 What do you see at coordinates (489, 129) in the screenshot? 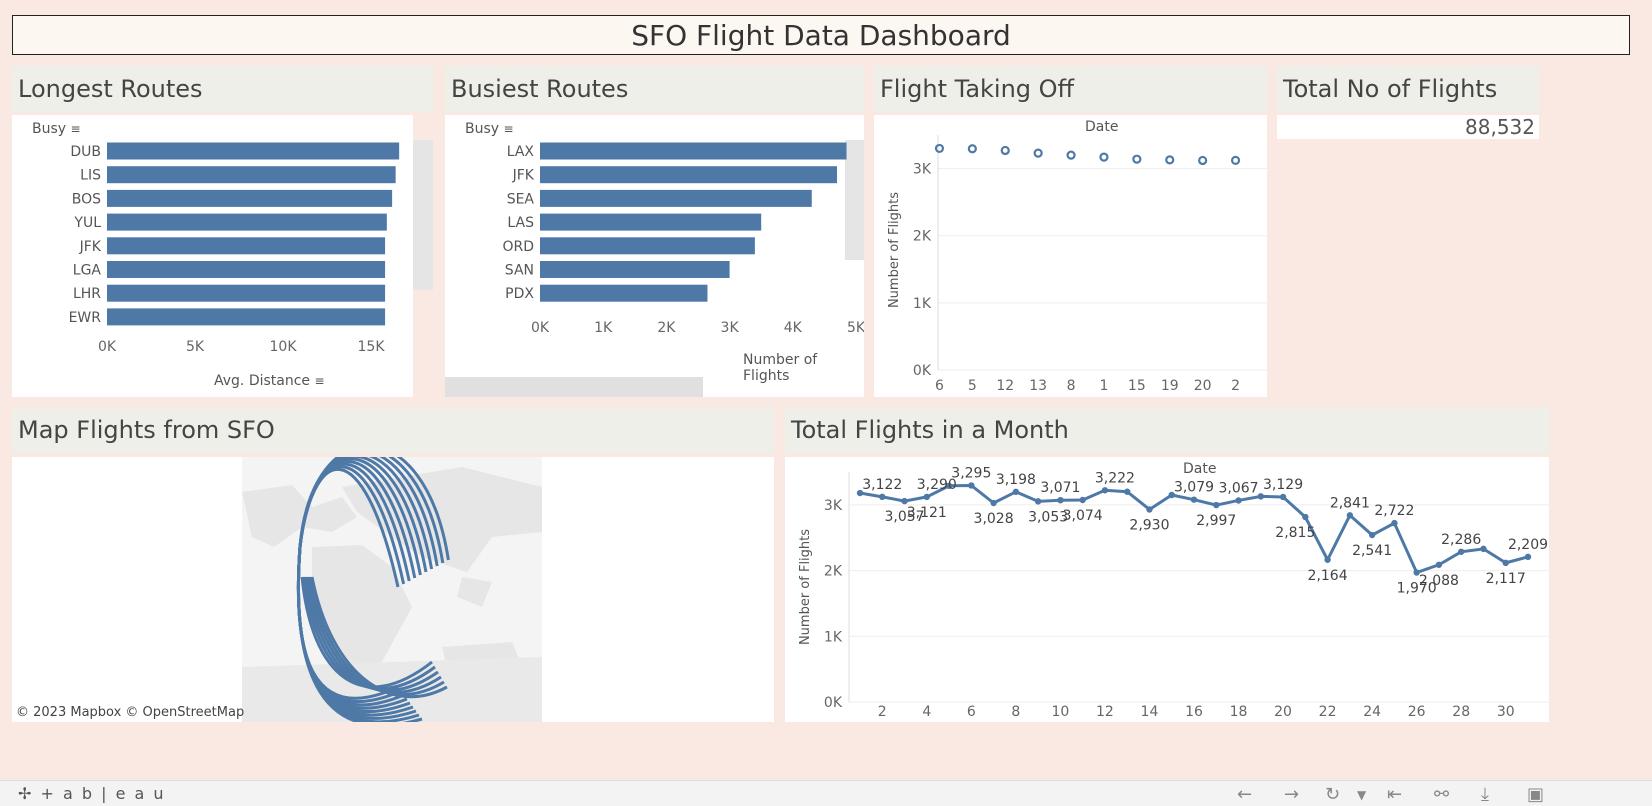
I see `busiest-filter: Busy ≡` at bounding box center [489, 129].